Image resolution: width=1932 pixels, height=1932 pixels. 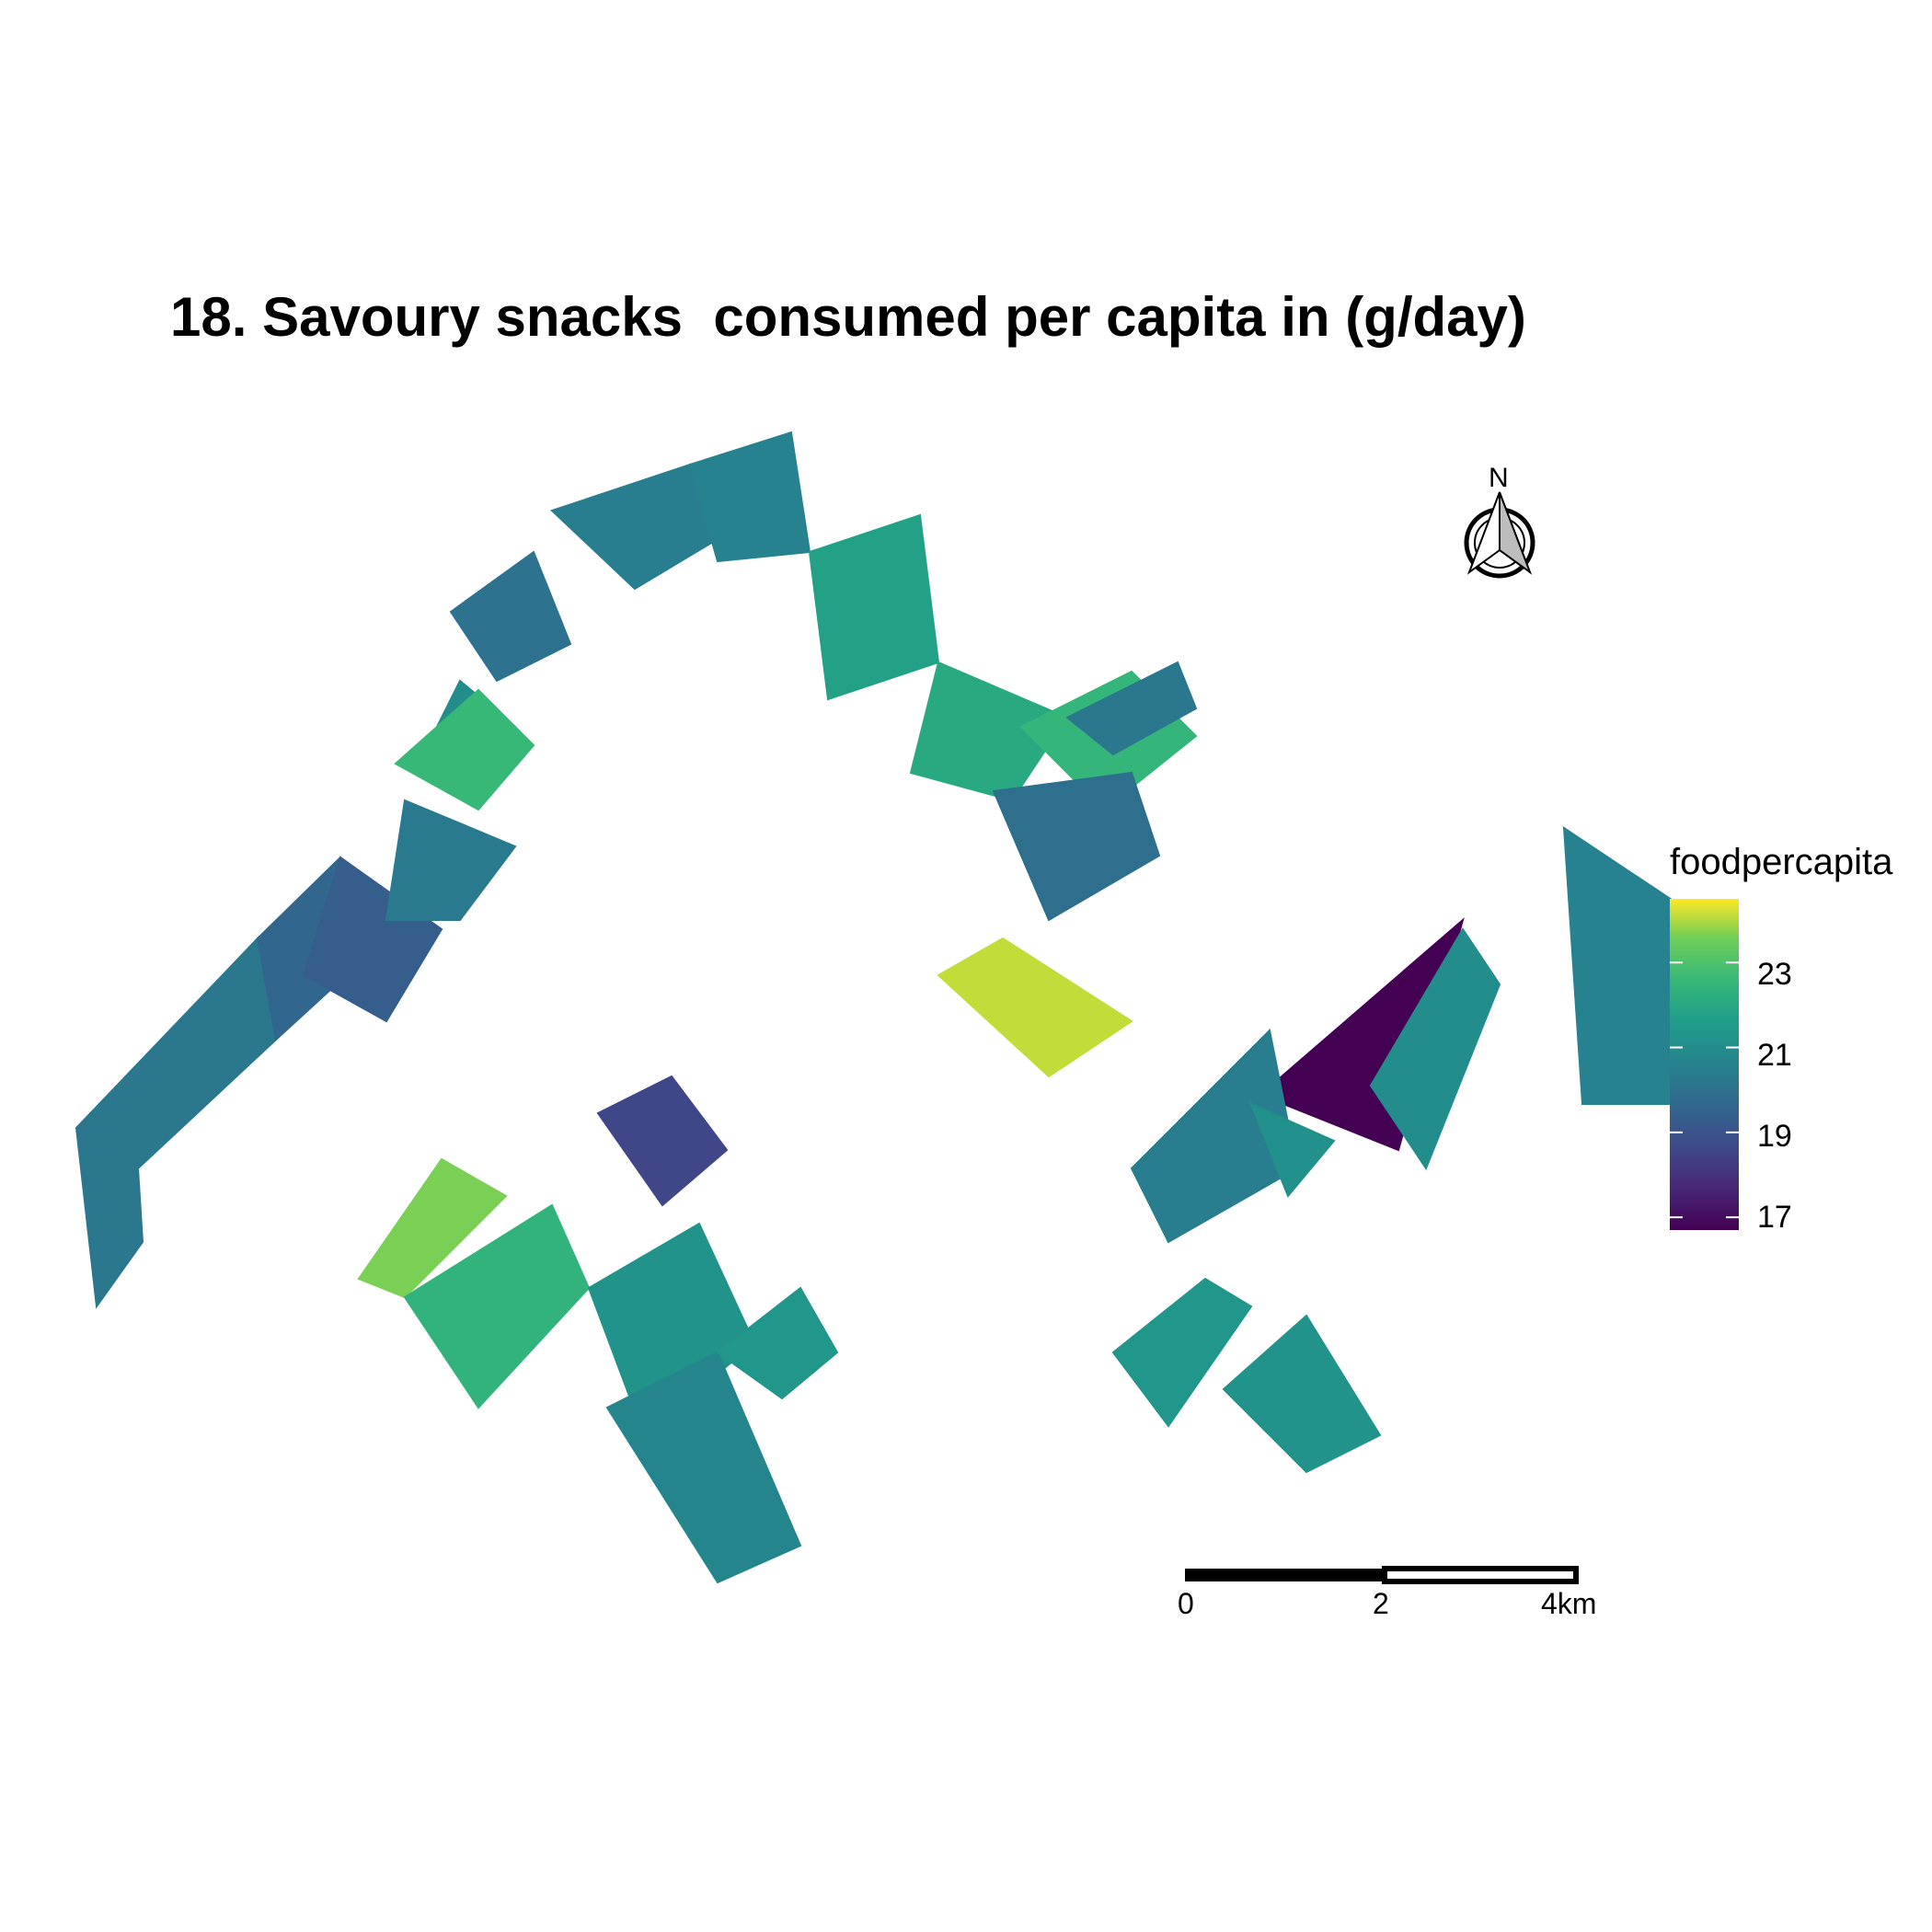 What do you see at coordinates (1774, 1217) in the screenshot?
I see `legend-label-17: 17` at bounding box center [1774, 1217].